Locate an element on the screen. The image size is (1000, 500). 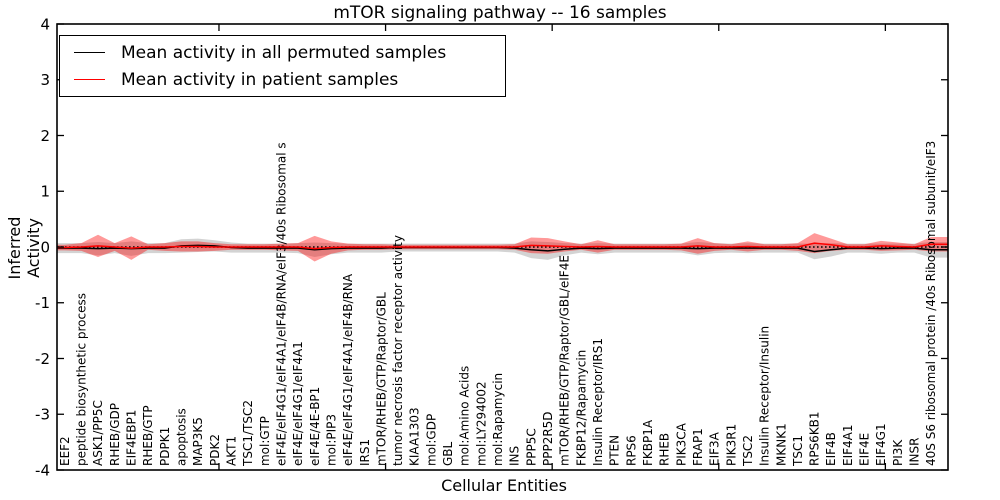
y-axis-label: Inferred Activity is located at coordinates (24, 248).